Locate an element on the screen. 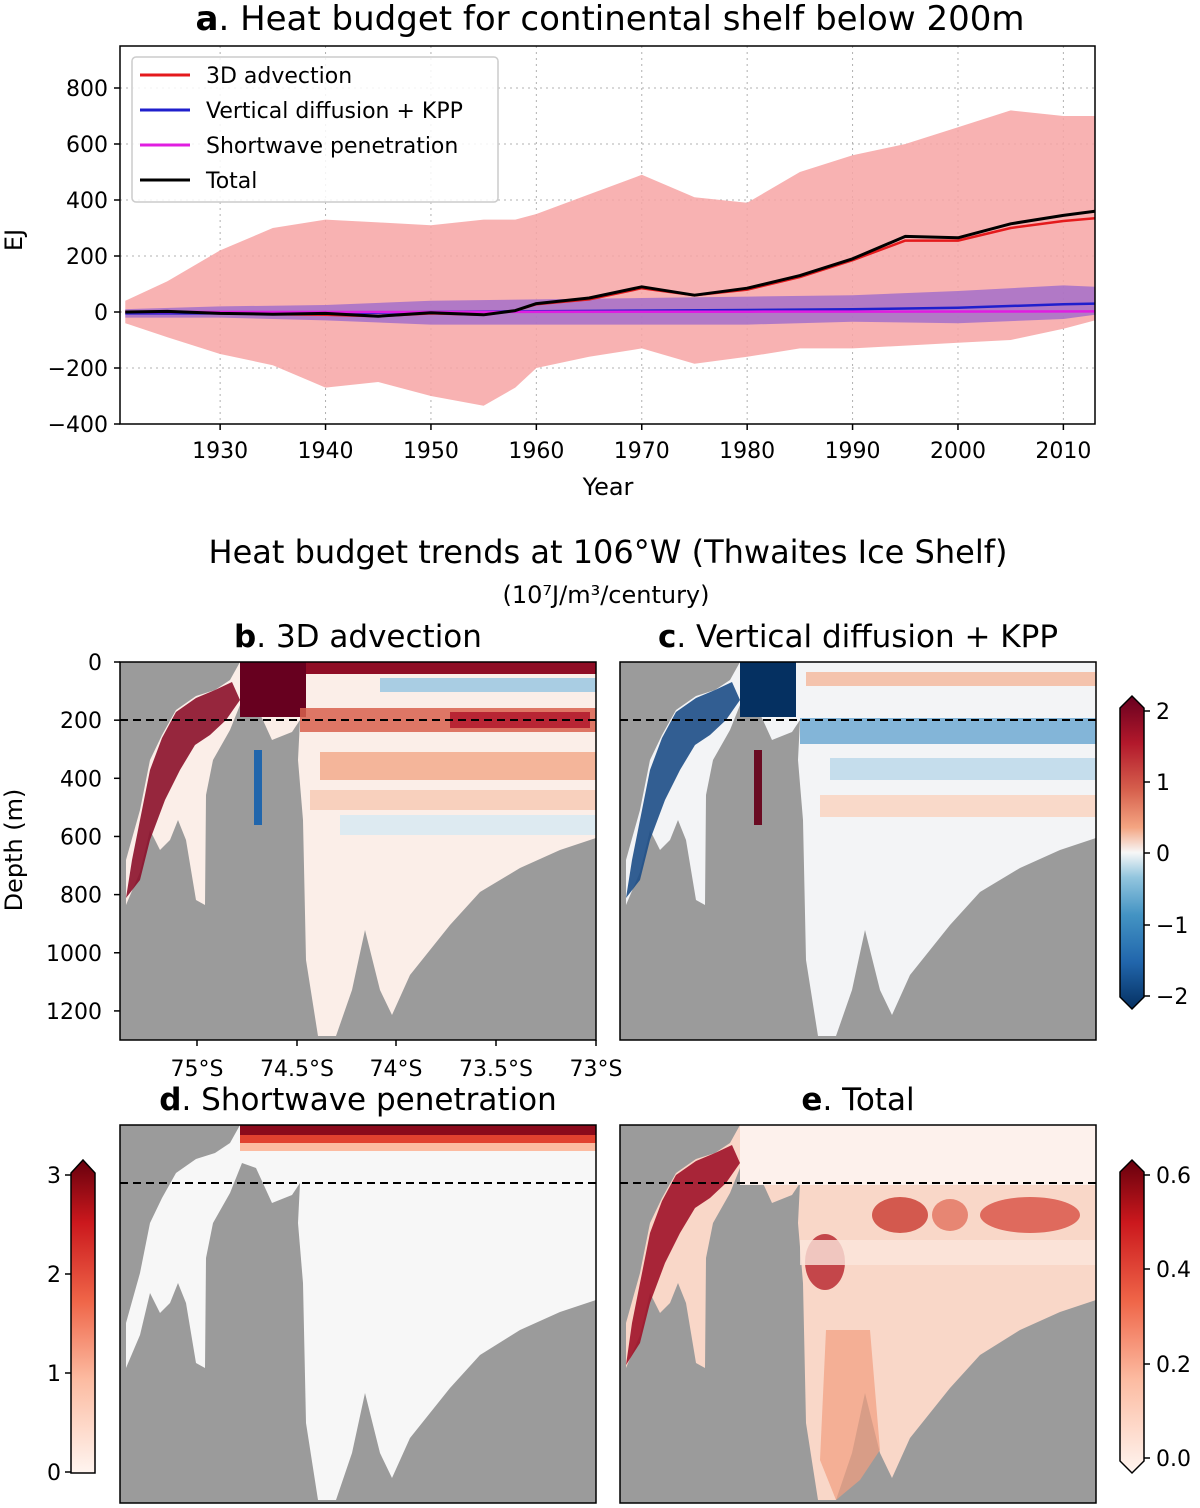 This screenshot has height=1508, width=1200. colorbar-tick-label: −1 is located at coordinates (1172, 926).